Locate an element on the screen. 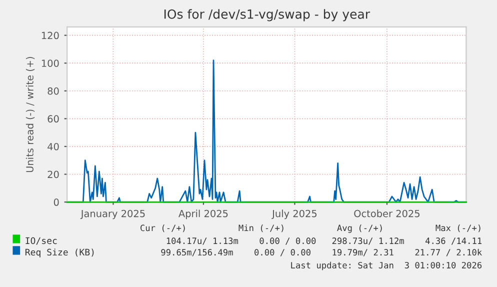 The height and width of the screenshot is (287, 497). chart-title: IOs for /dev/s1-vg/swap - by year is located at coordinates (267, 15).